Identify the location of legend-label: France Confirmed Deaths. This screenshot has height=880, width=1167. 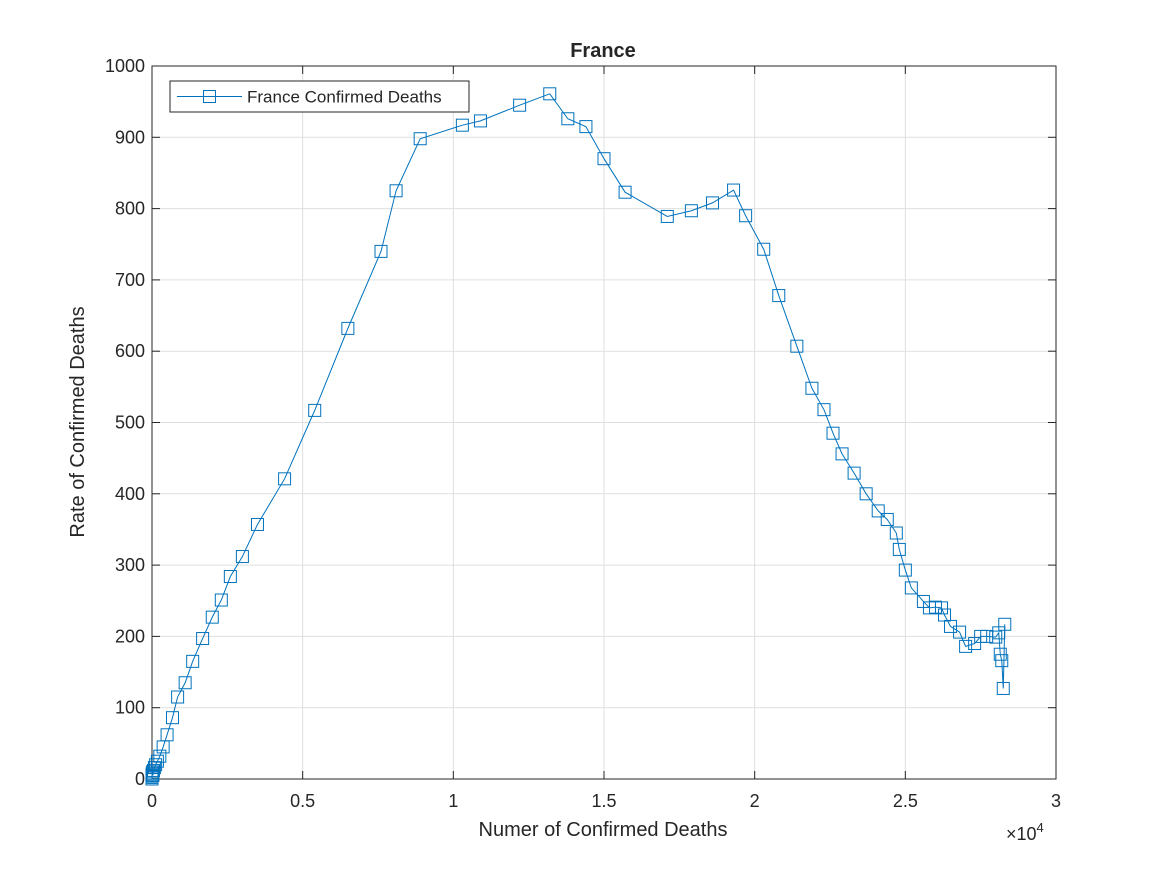
(344, 97).